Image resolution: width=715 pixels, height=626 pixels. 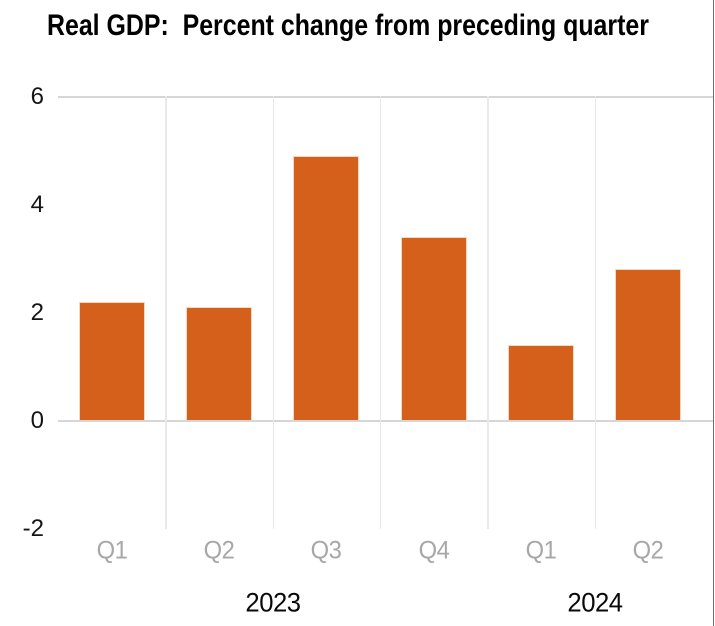 What do you see at coordinates (648, 345) in the screenshot?
I see `bar-q2-2024` at bounding box center [648, 345].